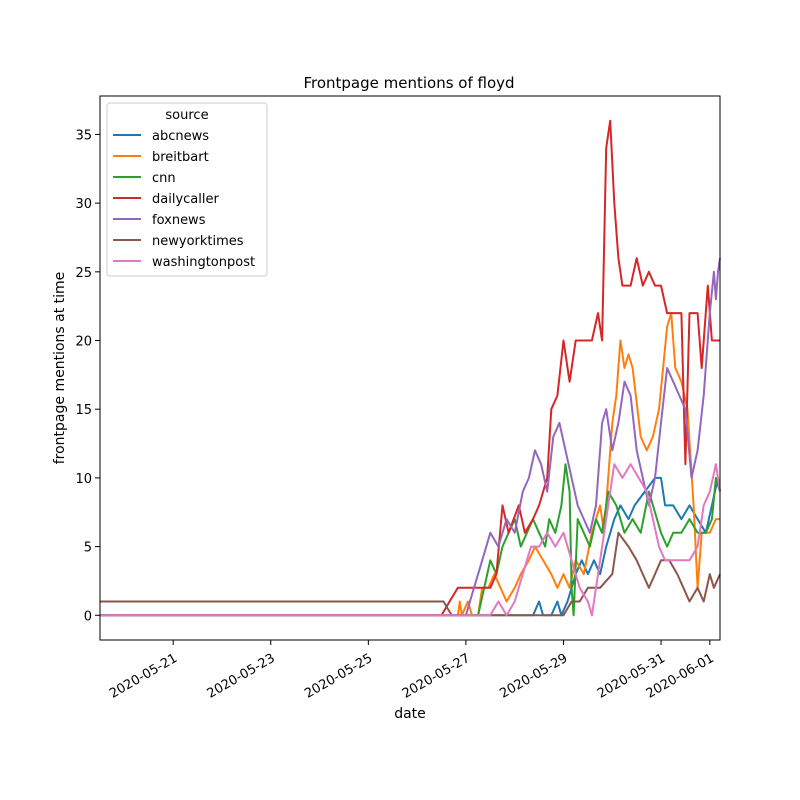 This screenshot has height=800, width=800. I want to click on legend-label: cnn, so click(164, 178).